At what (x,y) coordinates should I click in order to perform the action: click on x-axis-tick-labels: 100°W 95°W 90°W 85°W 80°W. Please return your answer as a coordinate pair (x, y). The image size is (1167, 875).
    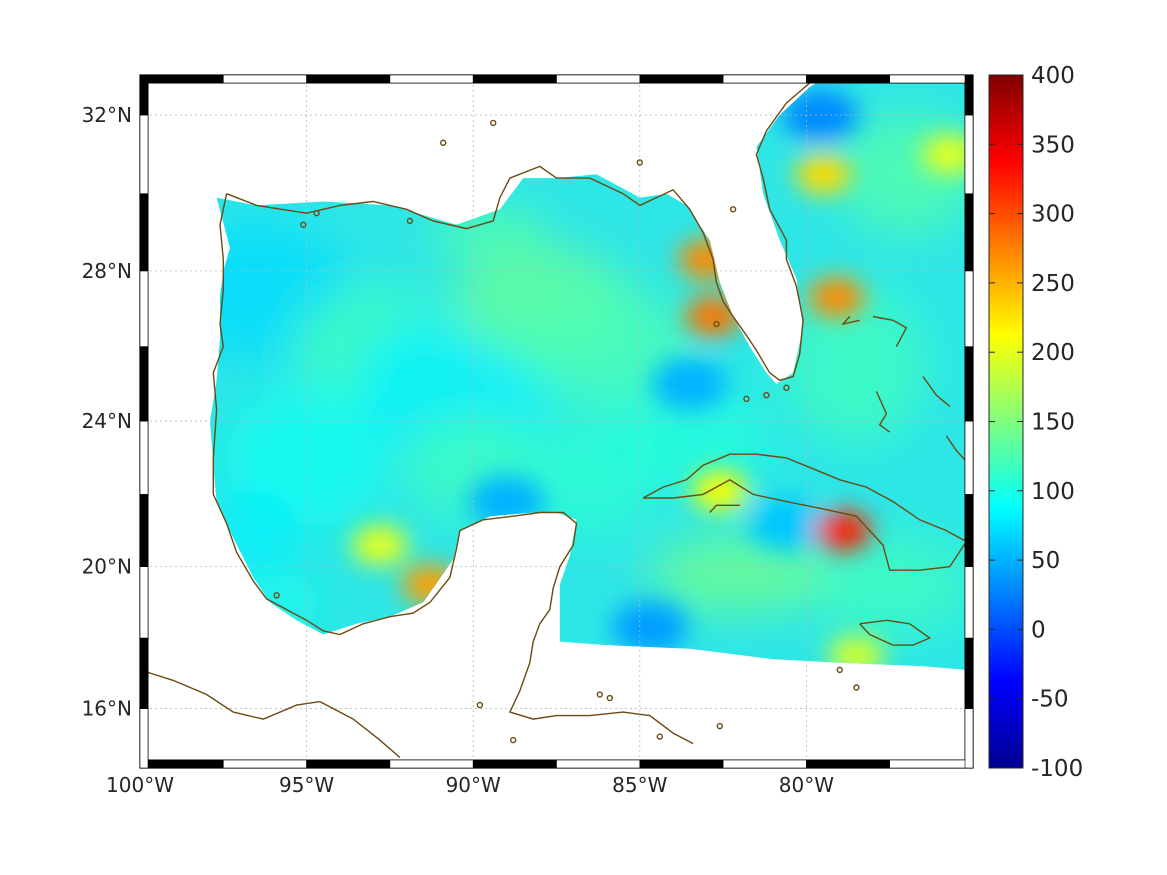
    Looking at the image, I should click on (470, 785).